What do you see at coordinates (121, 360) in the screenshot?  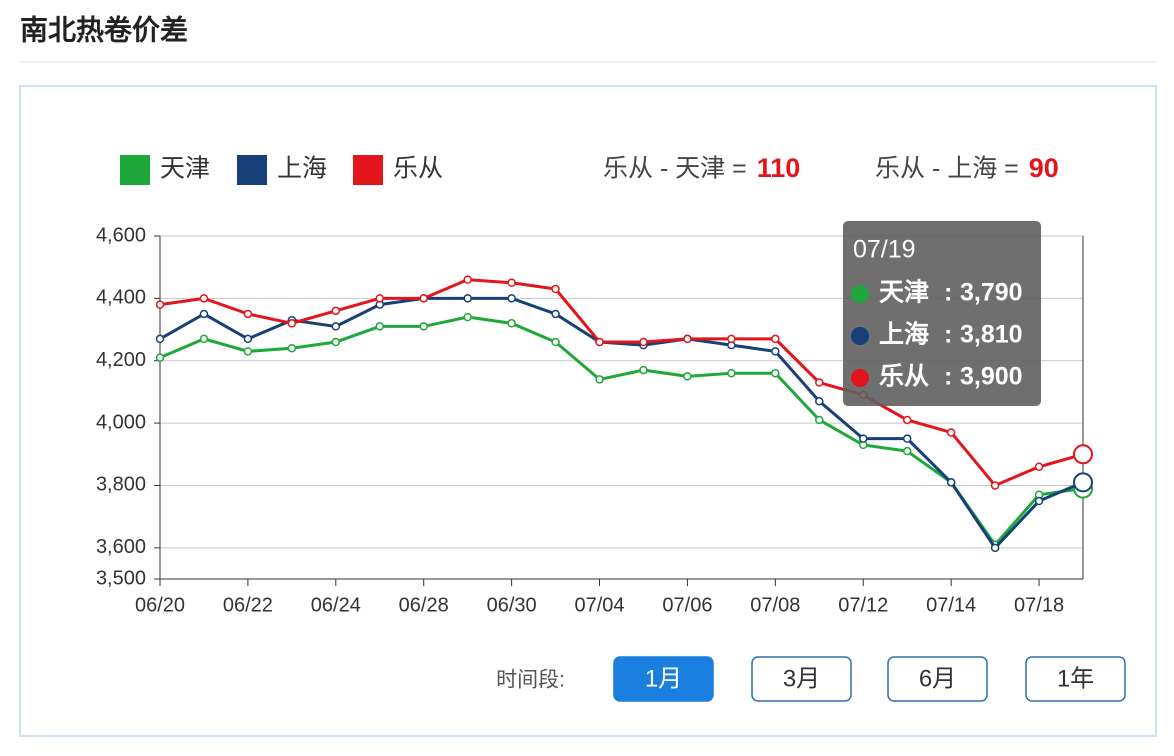 I see `y-tick-label: 4,200` at bounding box center [121, 360].